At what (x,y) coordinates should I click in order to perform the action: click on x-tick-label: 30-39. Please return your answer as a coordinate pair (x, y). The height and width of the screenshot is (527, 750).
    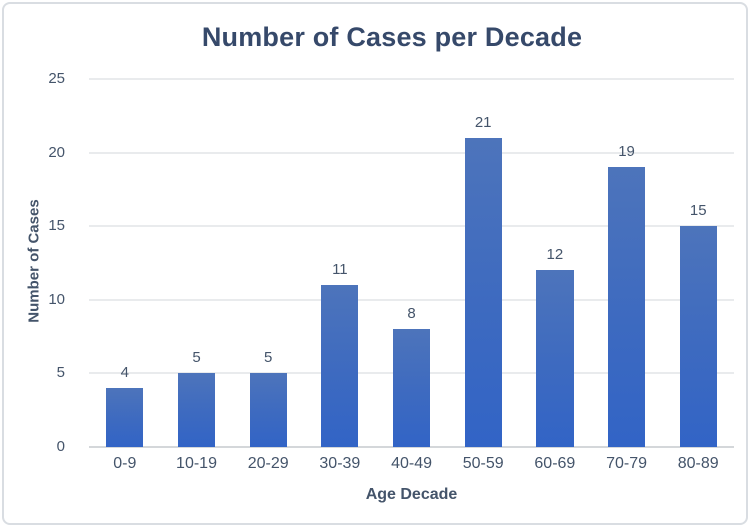
    Looking at the image, I should click on (340, 463).